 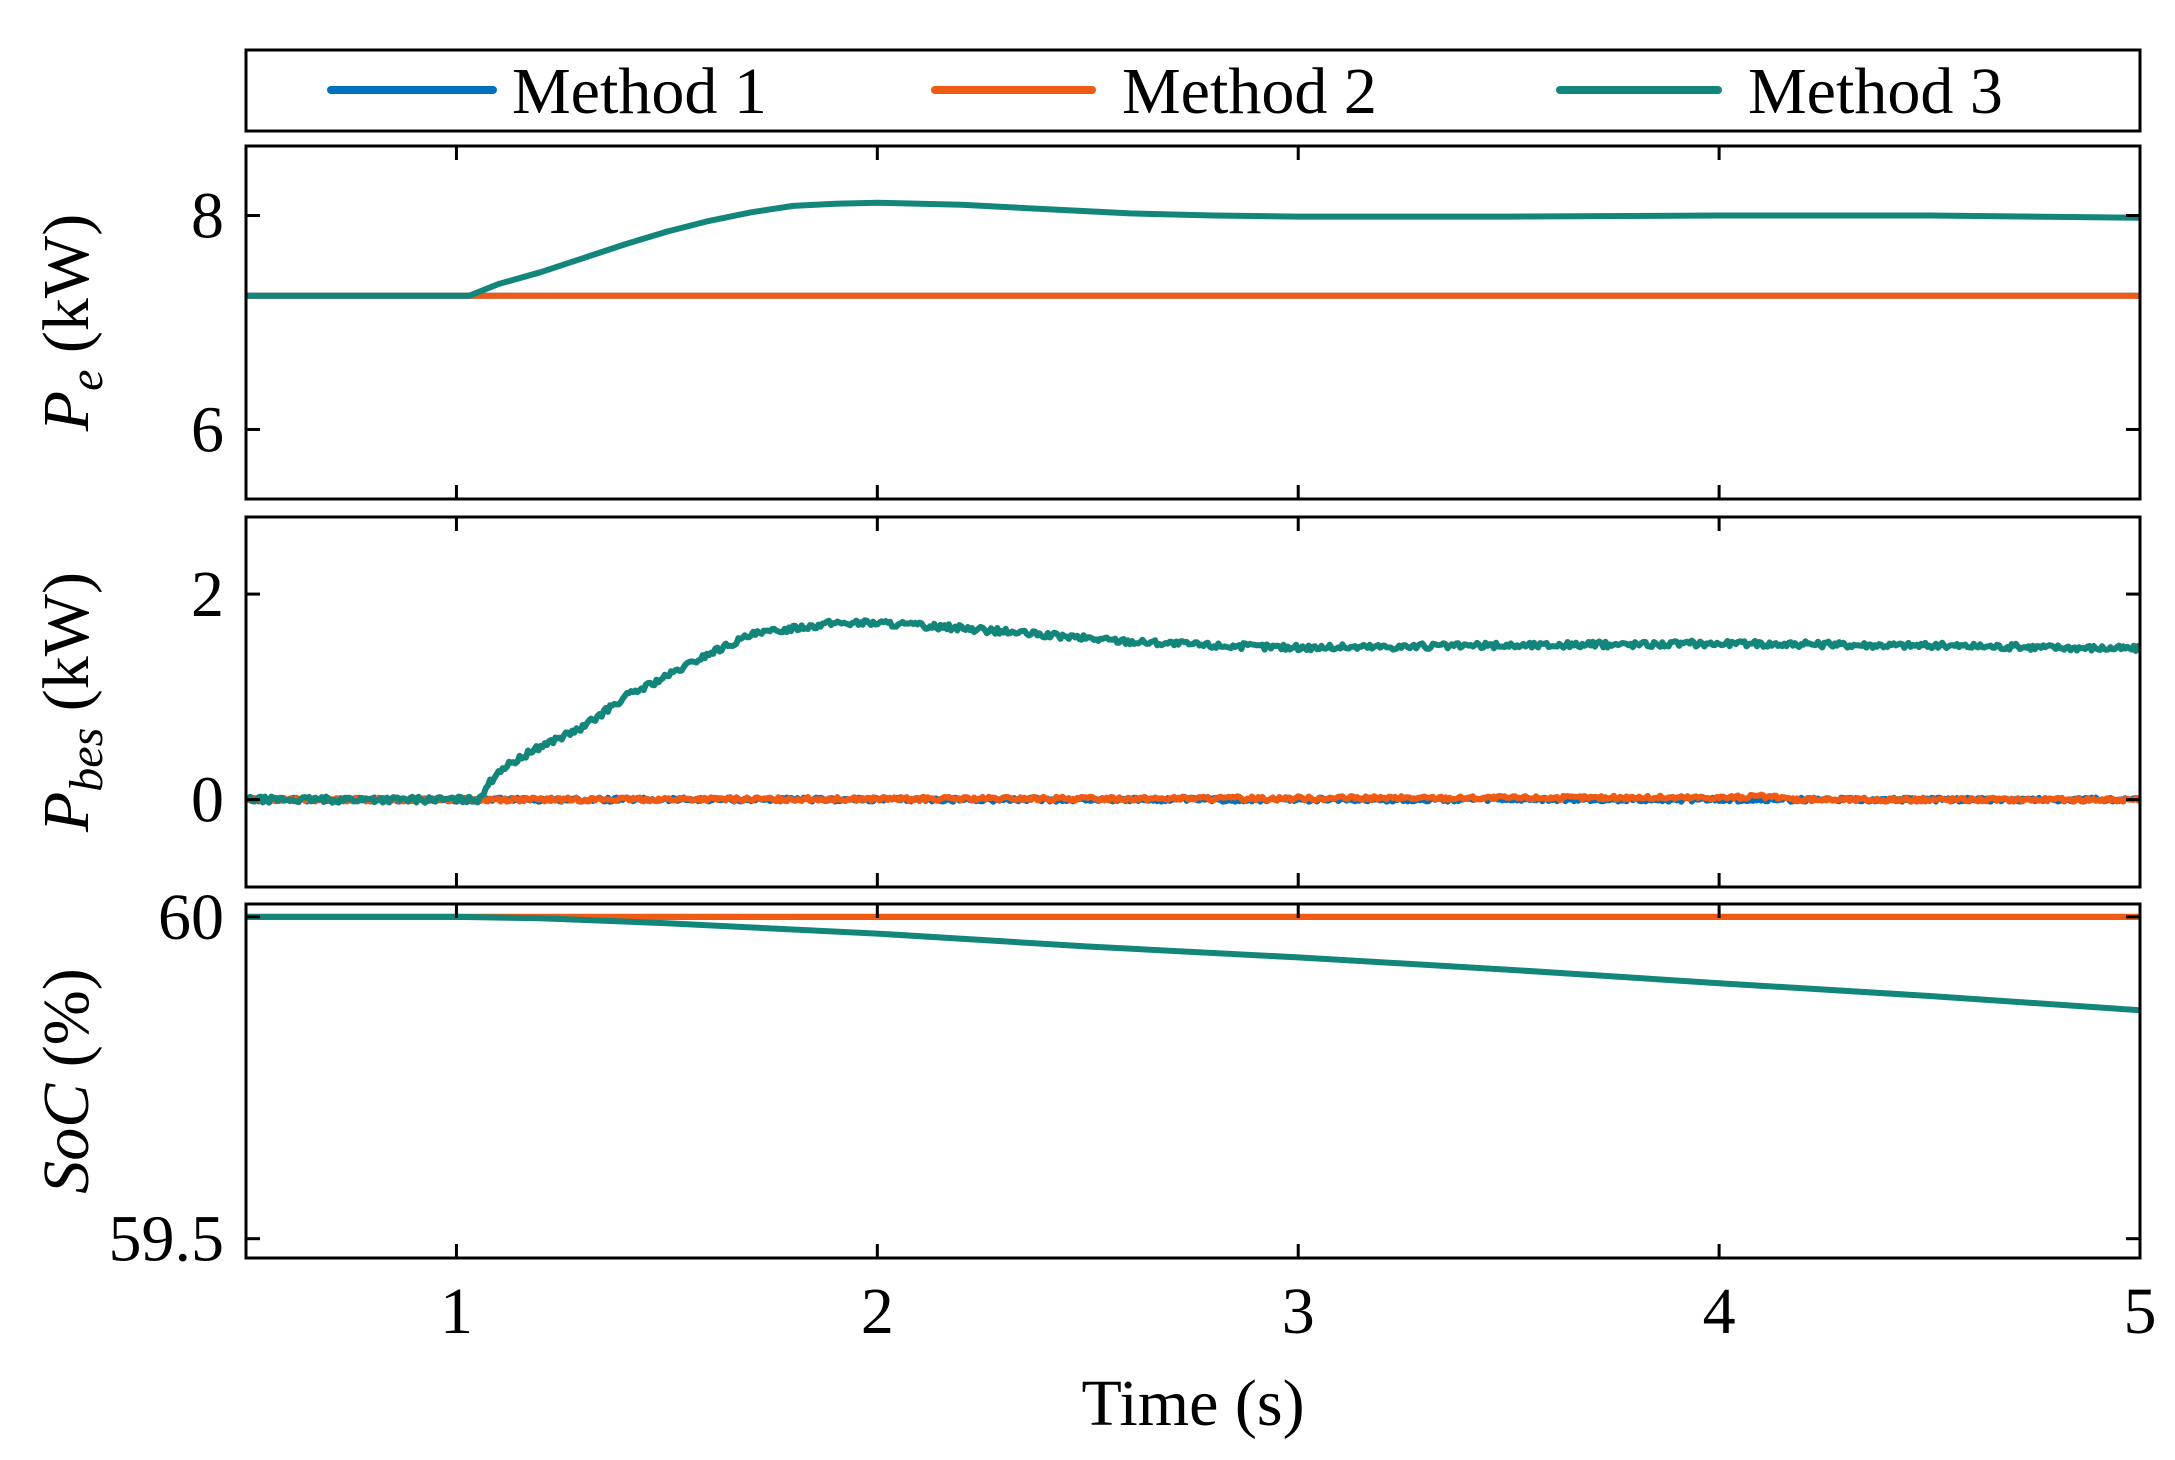 I want to click on x-axis-title: Time (s), so click(x=1192, y=1403).